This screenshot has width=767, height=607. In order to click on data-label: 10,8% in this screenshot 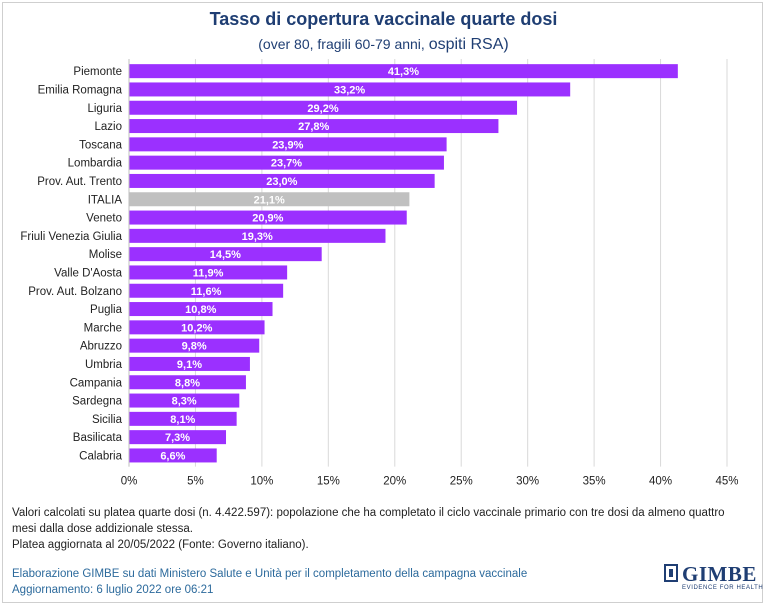, I will do `click(200, 310)`.